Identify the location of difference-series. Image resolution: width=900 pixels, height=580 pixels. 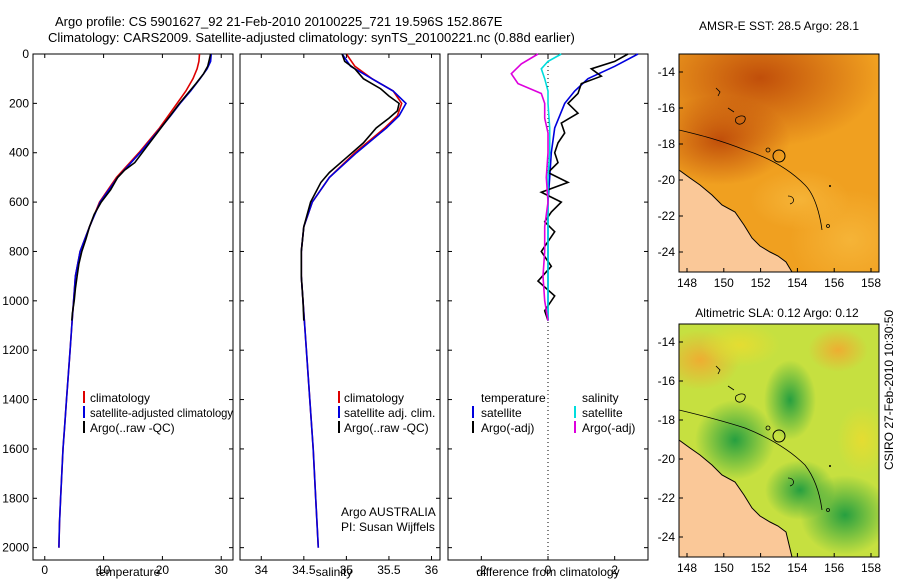
(574, 306).